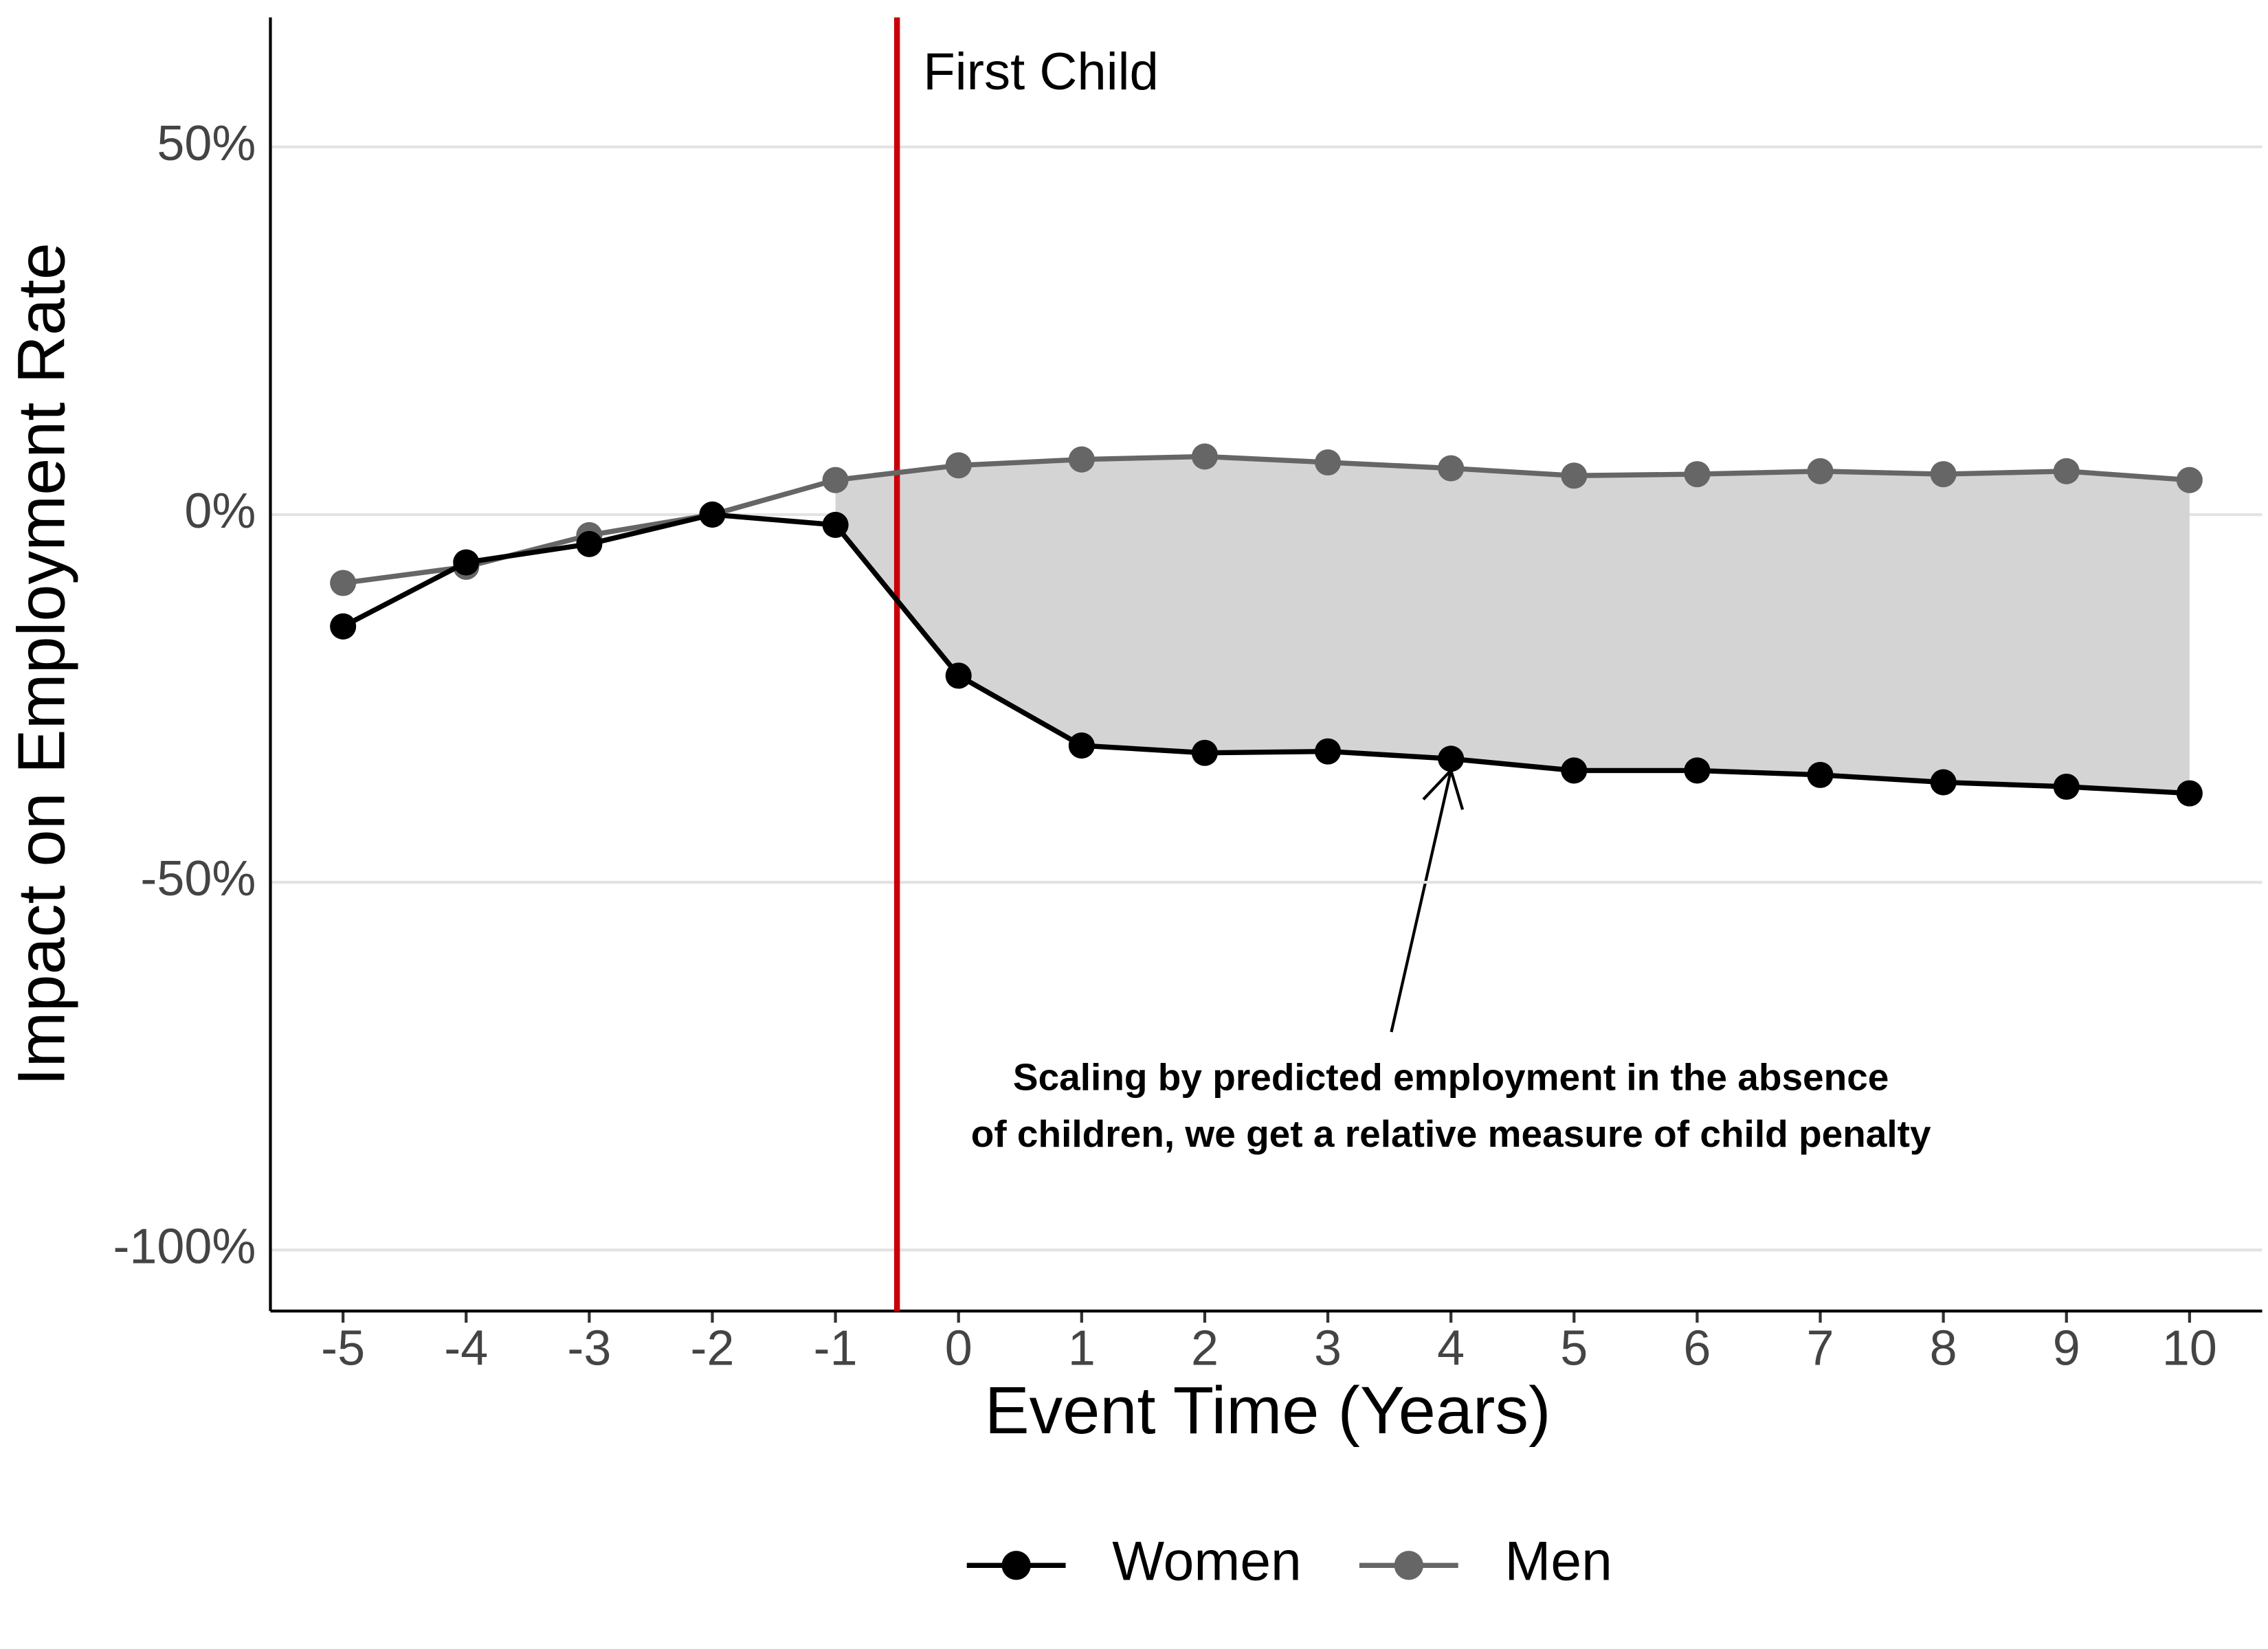 The width and height of the screenshot is (2268, 1649). I want to click on x-tick-label: 8, so click(1943, 1348).